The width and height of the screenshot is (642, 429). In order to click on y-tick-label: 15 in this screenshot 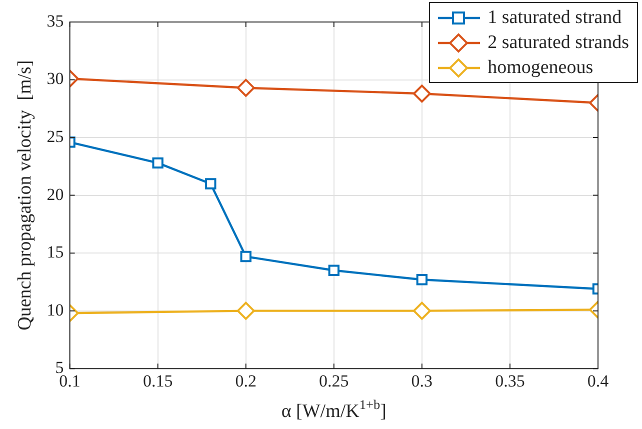, I will do `click(55, 252)`.